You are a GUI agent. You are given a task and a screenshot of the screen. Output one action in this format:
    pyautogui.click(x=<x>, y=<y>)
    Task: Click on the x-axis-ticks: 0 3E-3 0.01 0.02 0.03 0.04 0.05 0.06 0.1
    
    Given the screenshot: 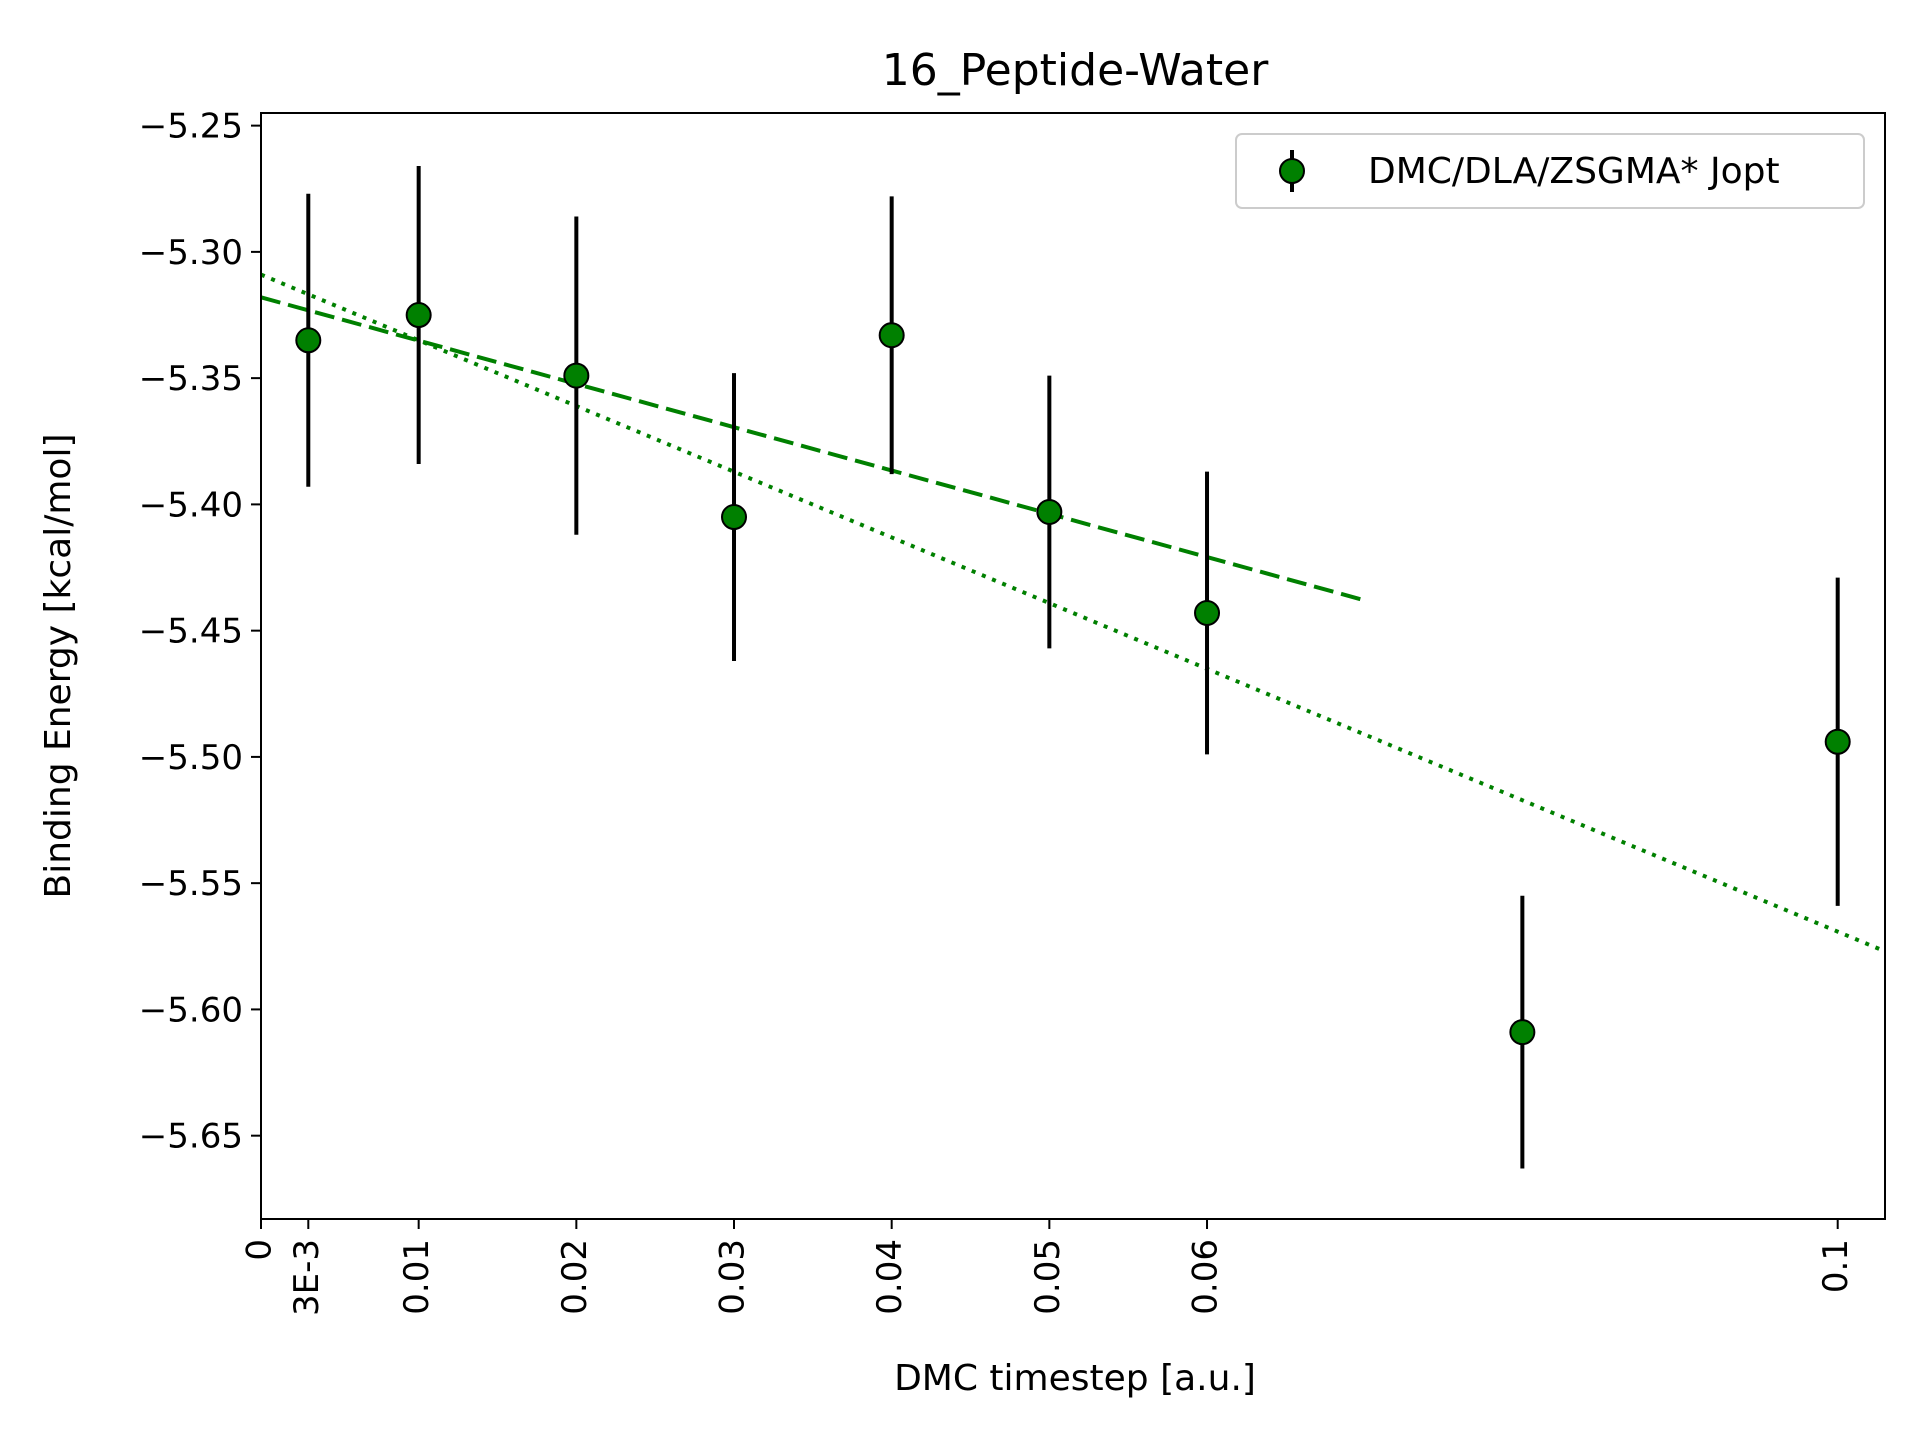 What is the action you would take?
    pyautogui.click(x=1048, y=1267)
    